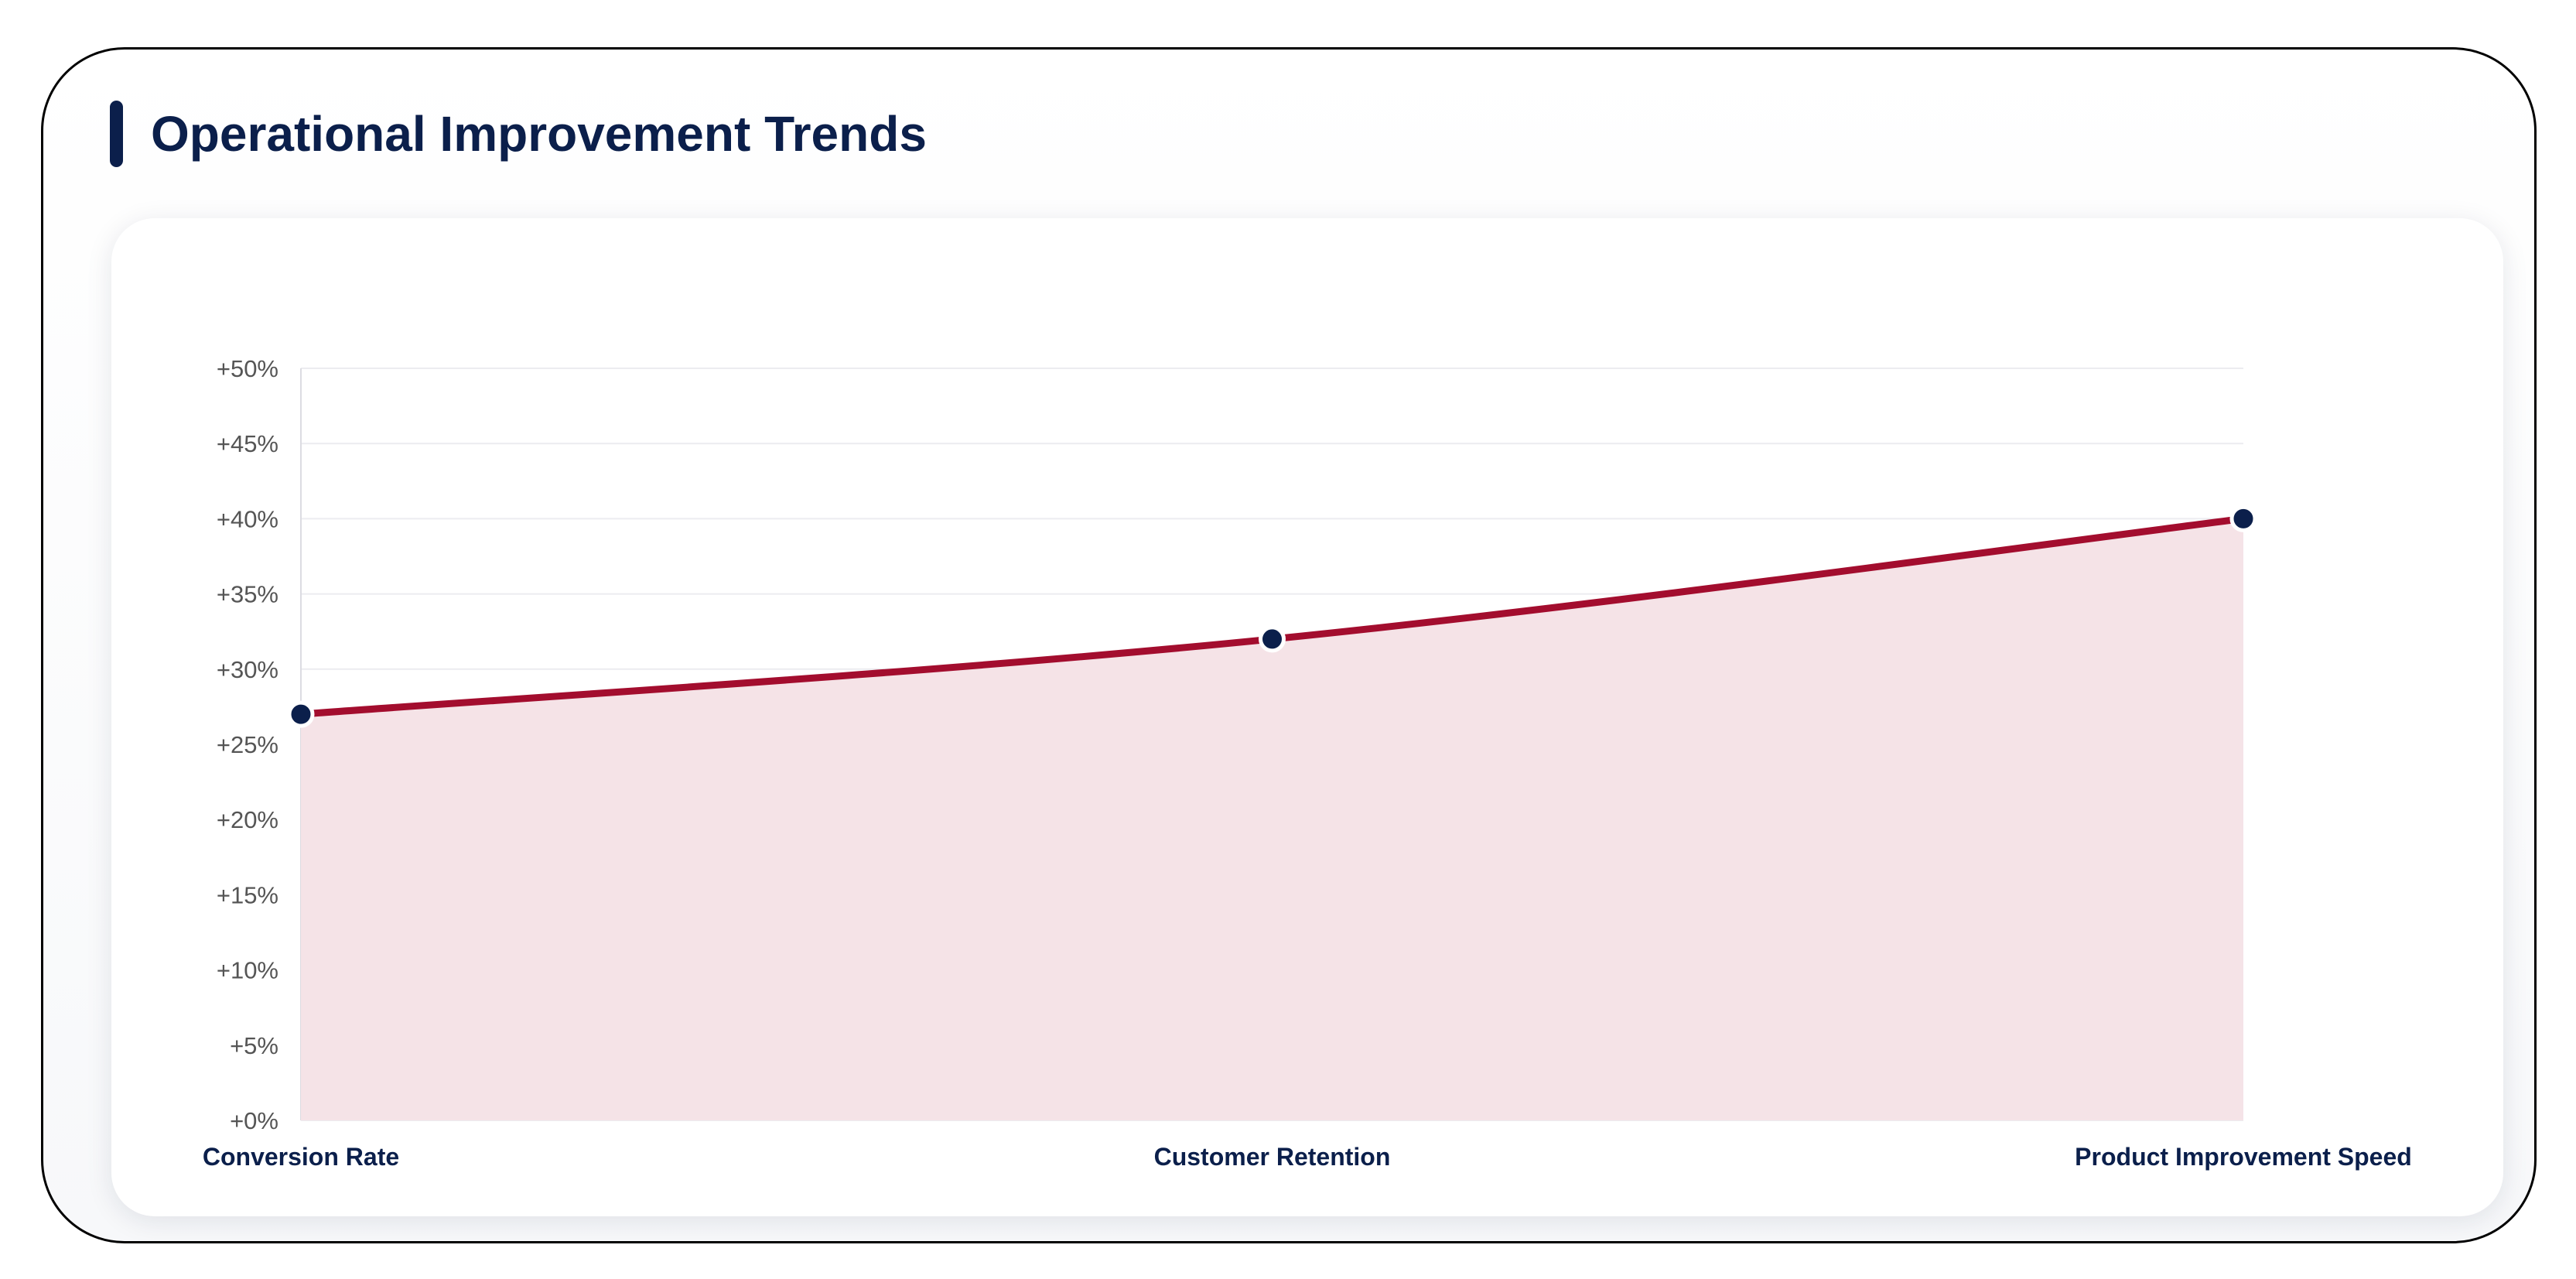 The image size is (2576, 1279). I want to click on x-category-label: Product Improvement Speed, so click(2243, 1157).